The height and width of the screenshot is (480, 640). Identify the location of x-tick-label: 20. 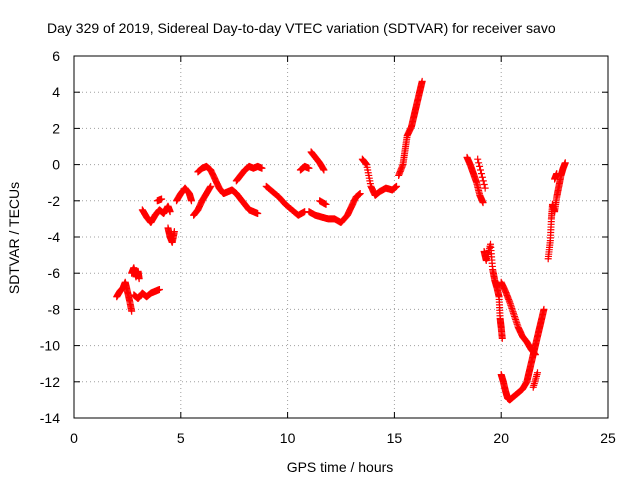
(501, 438).